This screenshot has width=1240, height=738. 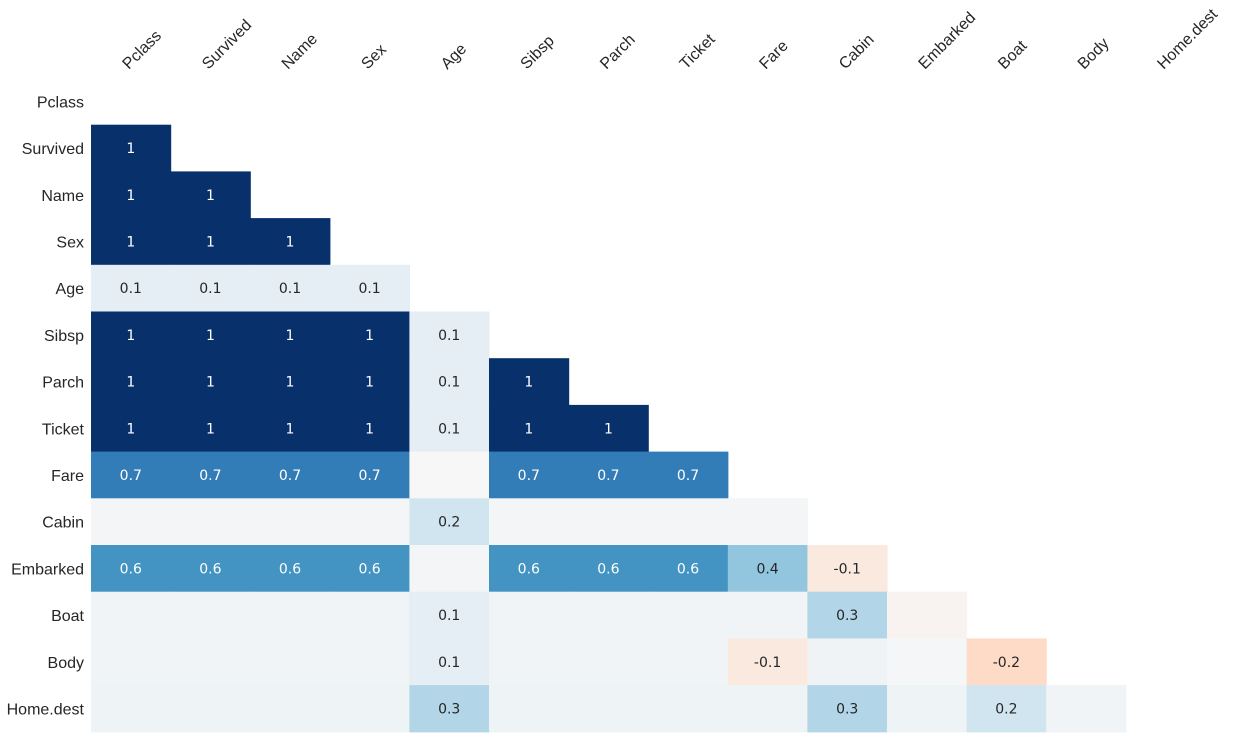 What do you see at coordinates (773, 54) in the screenshot?
I see `column-label: Fare` at bounding box center [773, 54].